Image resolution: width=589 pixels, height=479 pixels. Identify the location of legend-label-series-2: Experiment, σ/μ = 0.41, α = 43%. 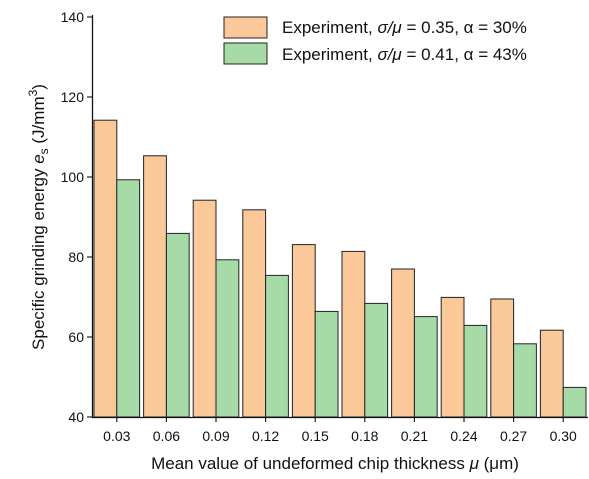
(404, 54).